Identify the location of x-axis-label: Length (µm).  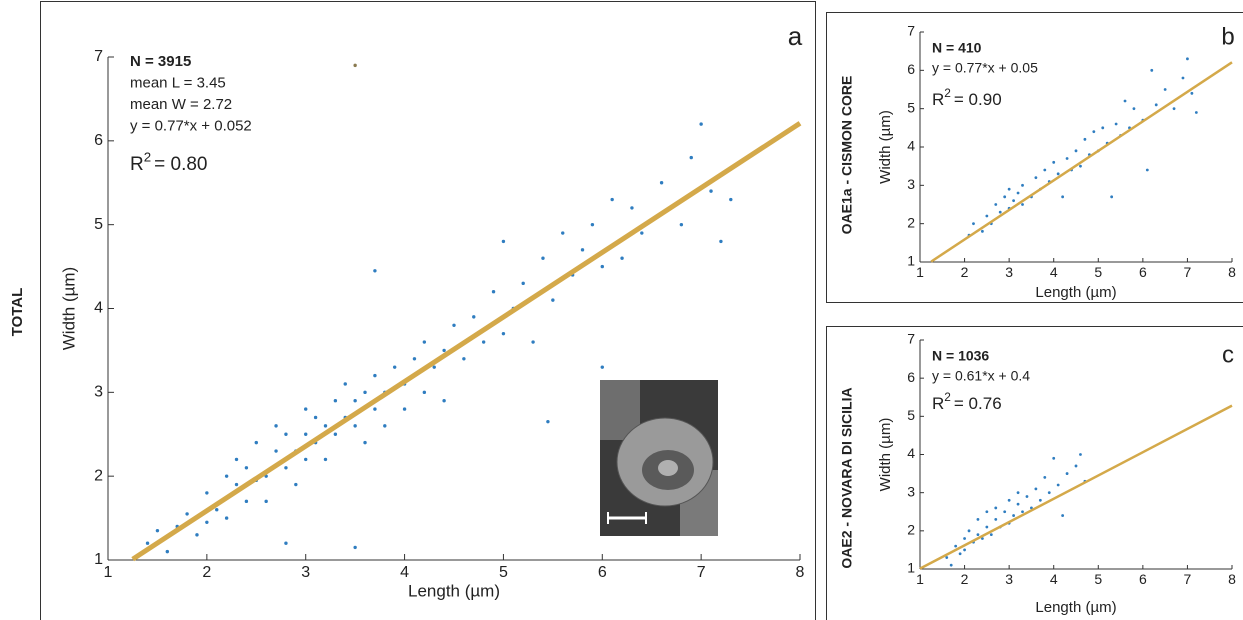
(454, 590).